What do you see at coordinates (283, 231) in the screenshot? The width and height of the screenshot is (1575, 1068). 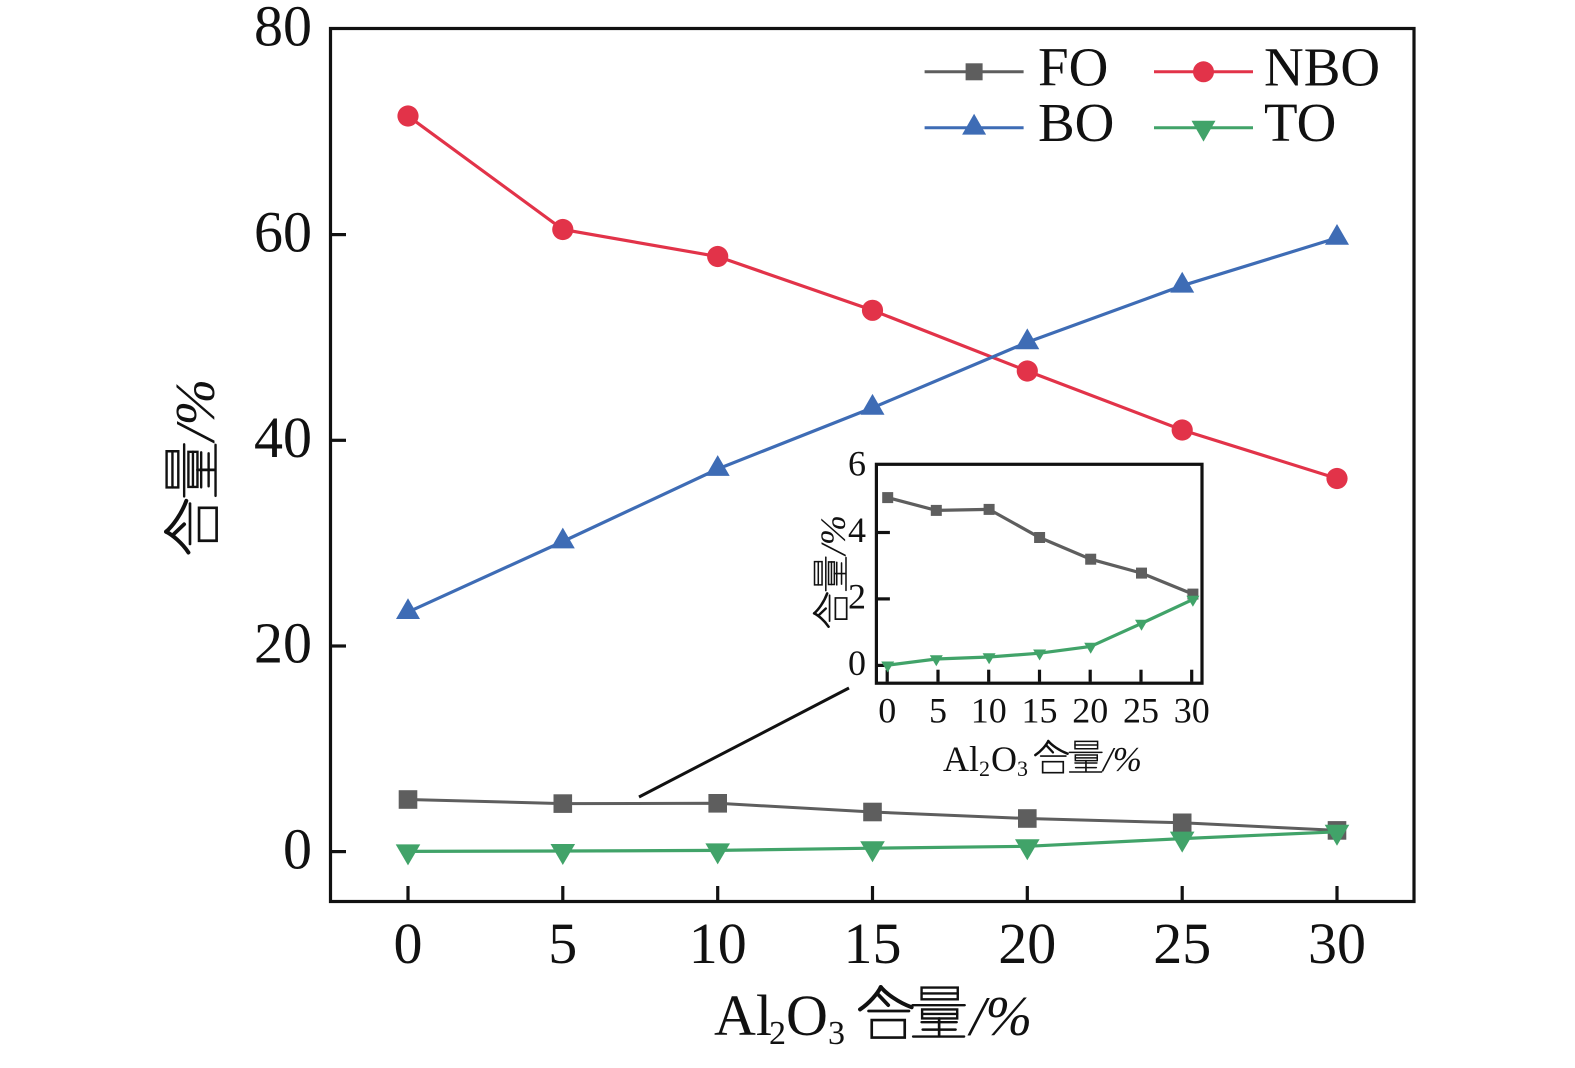 I see `svg-text: 60` at bounding box center [283, 231].